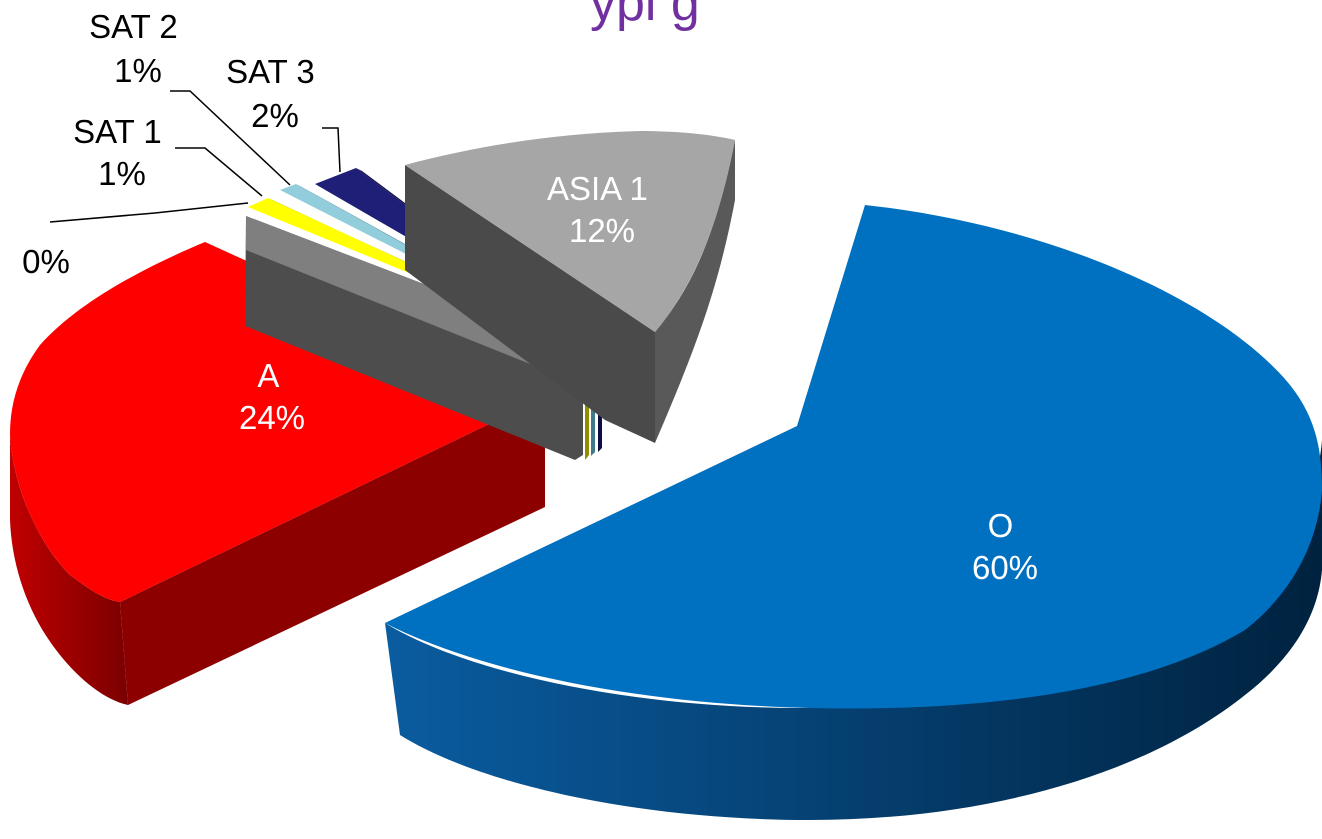 The image size is (1322, 839). I want to click on leader-line-sat3, so click(331, 150).